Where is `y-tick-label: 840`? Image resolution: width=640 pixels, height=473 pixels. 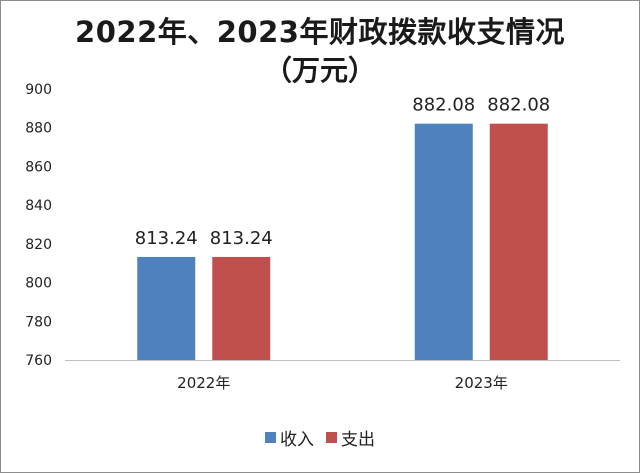
y-tick-label: 840 is located at coordinates (38, 206).